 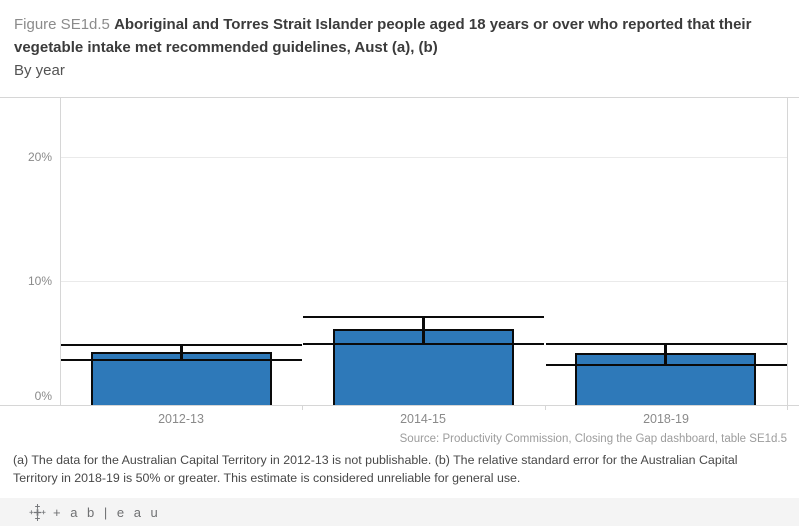 What do you see at coordinates (424, 281) in the screenshot?
I see `gridline-10%` at bounding box center [424, 281].